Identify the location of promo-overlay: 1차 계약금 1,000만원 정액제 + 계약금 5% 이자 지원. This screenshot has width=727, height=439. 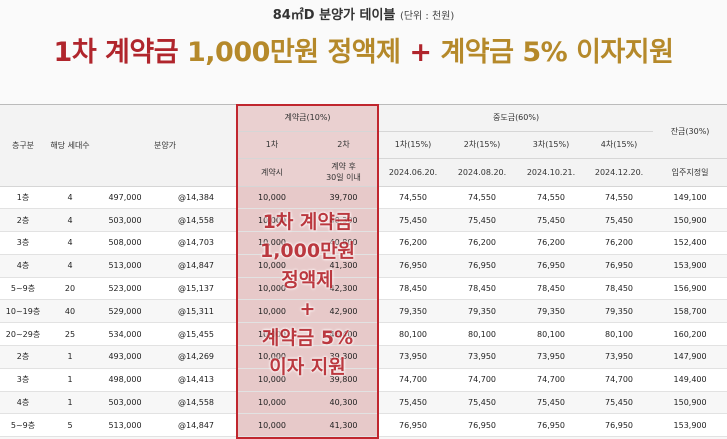
(307, 295).